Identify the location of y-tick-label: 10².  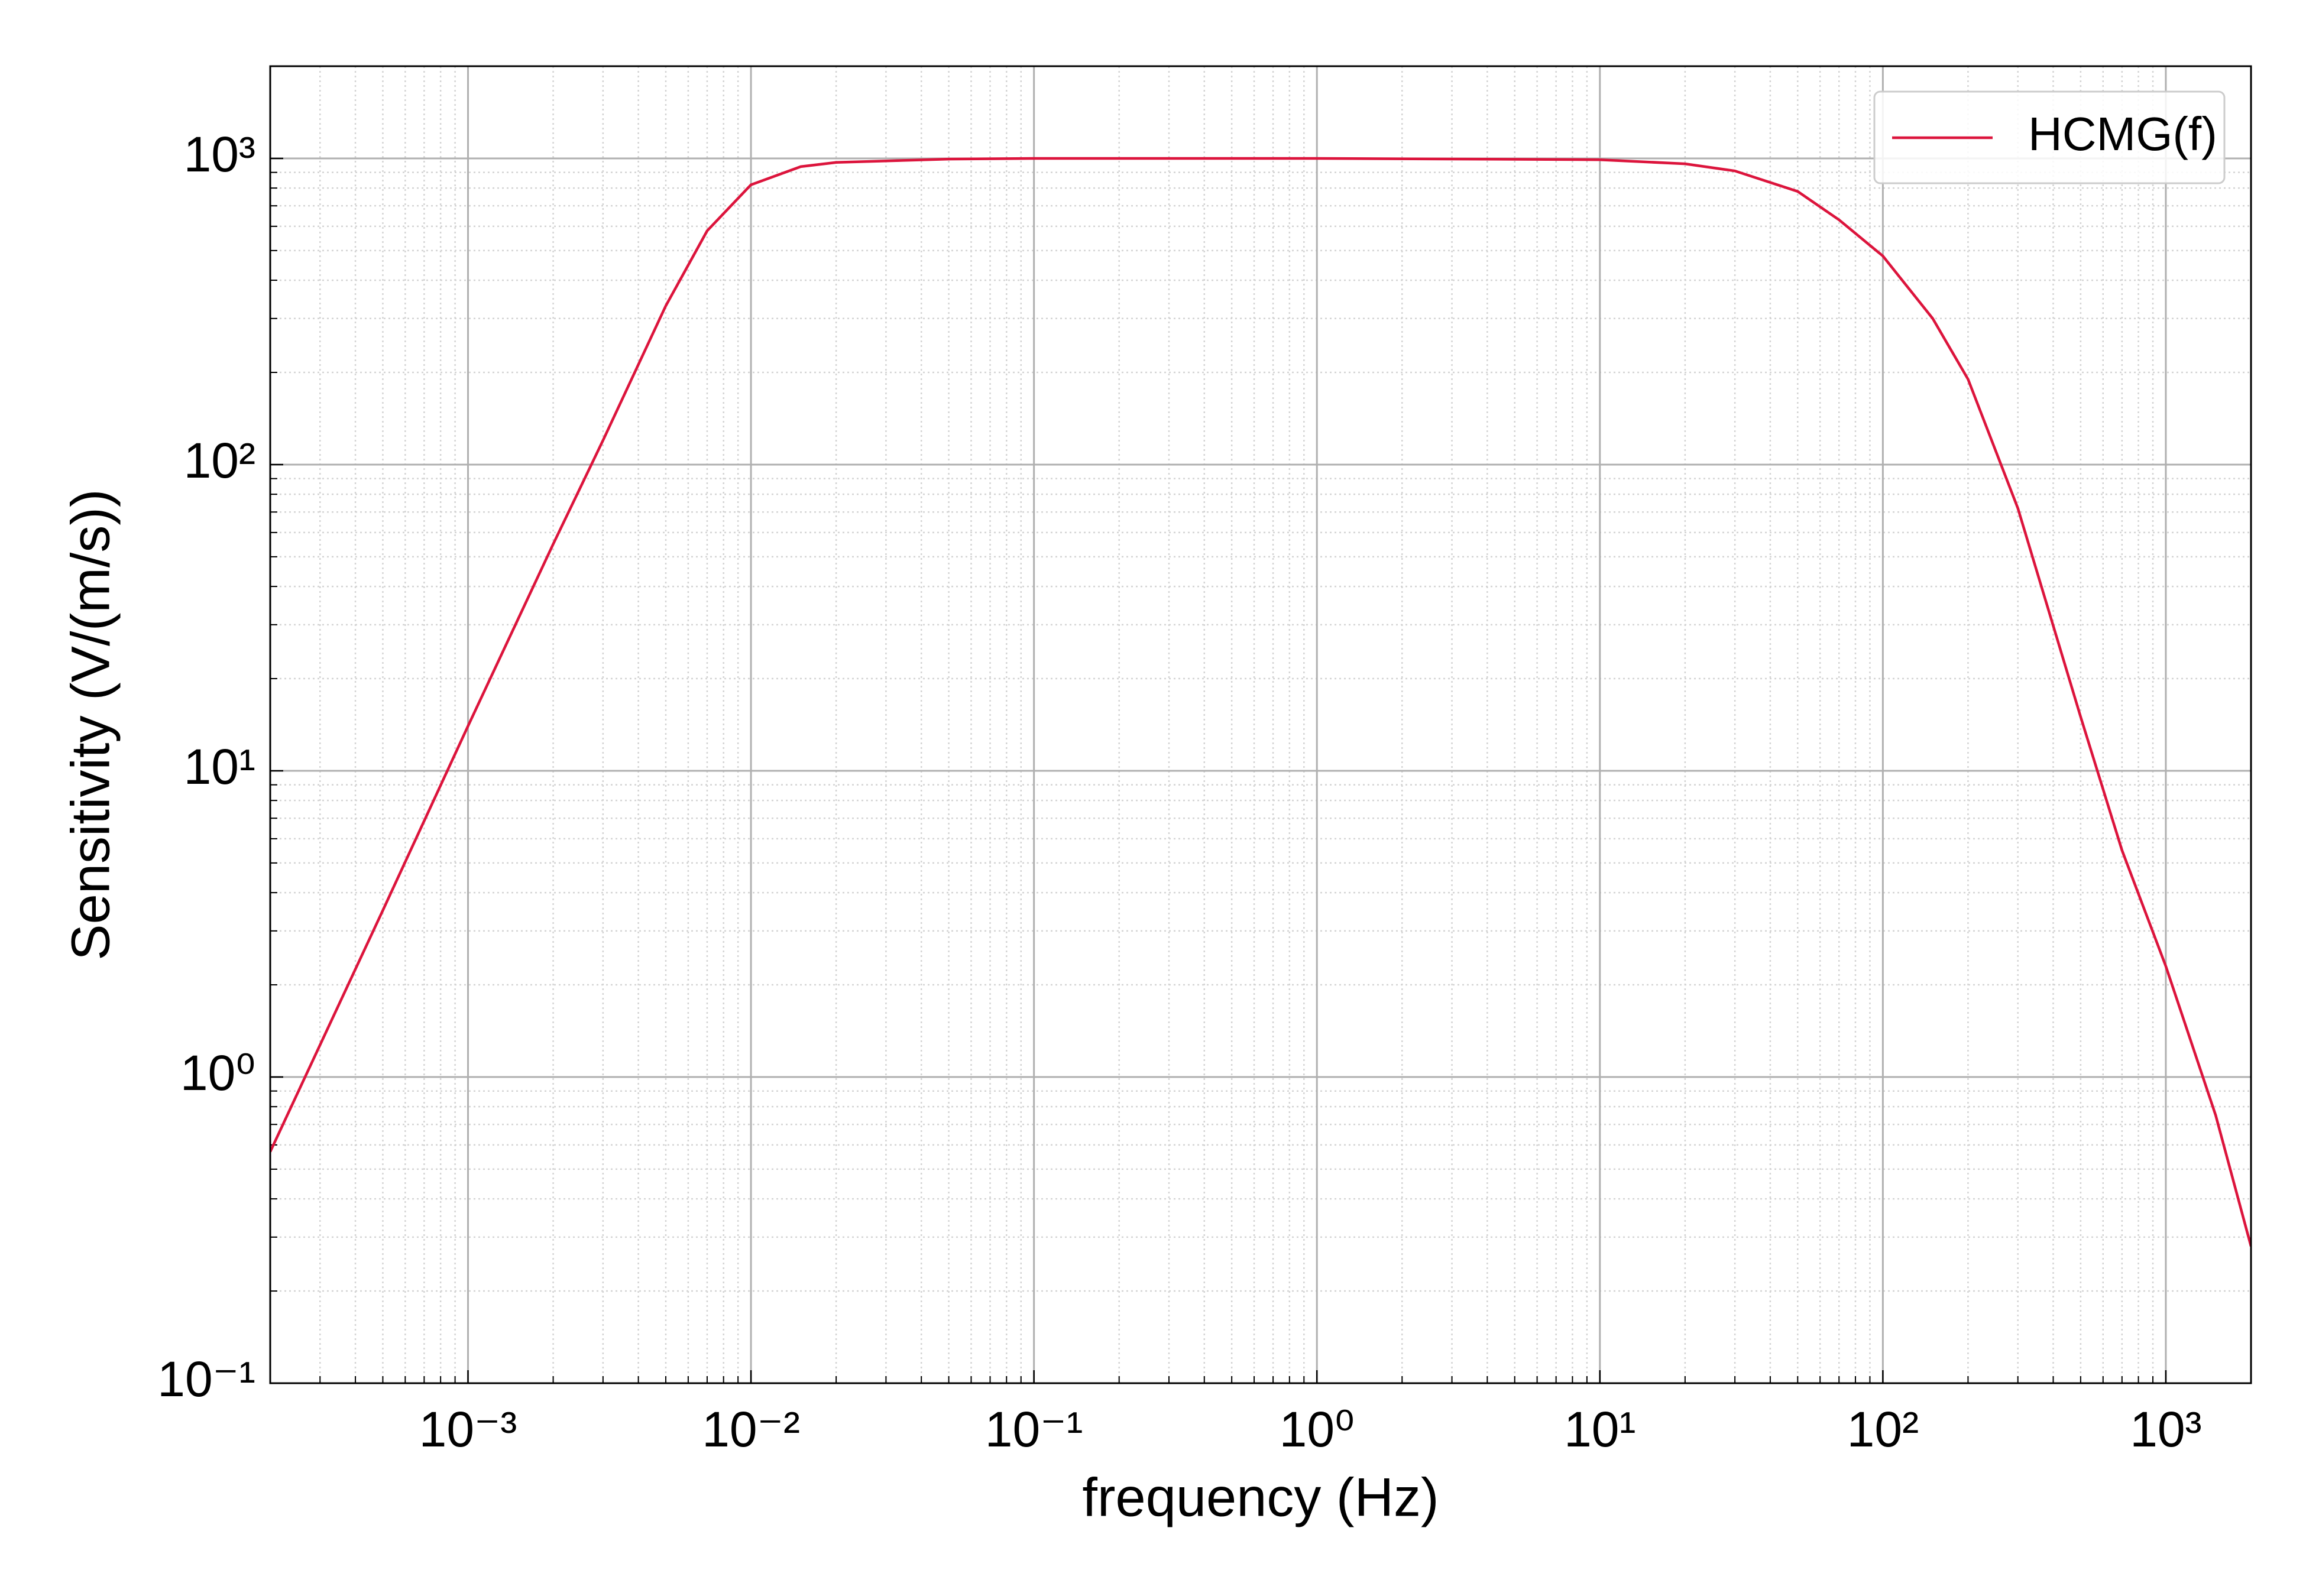
(219, 460).